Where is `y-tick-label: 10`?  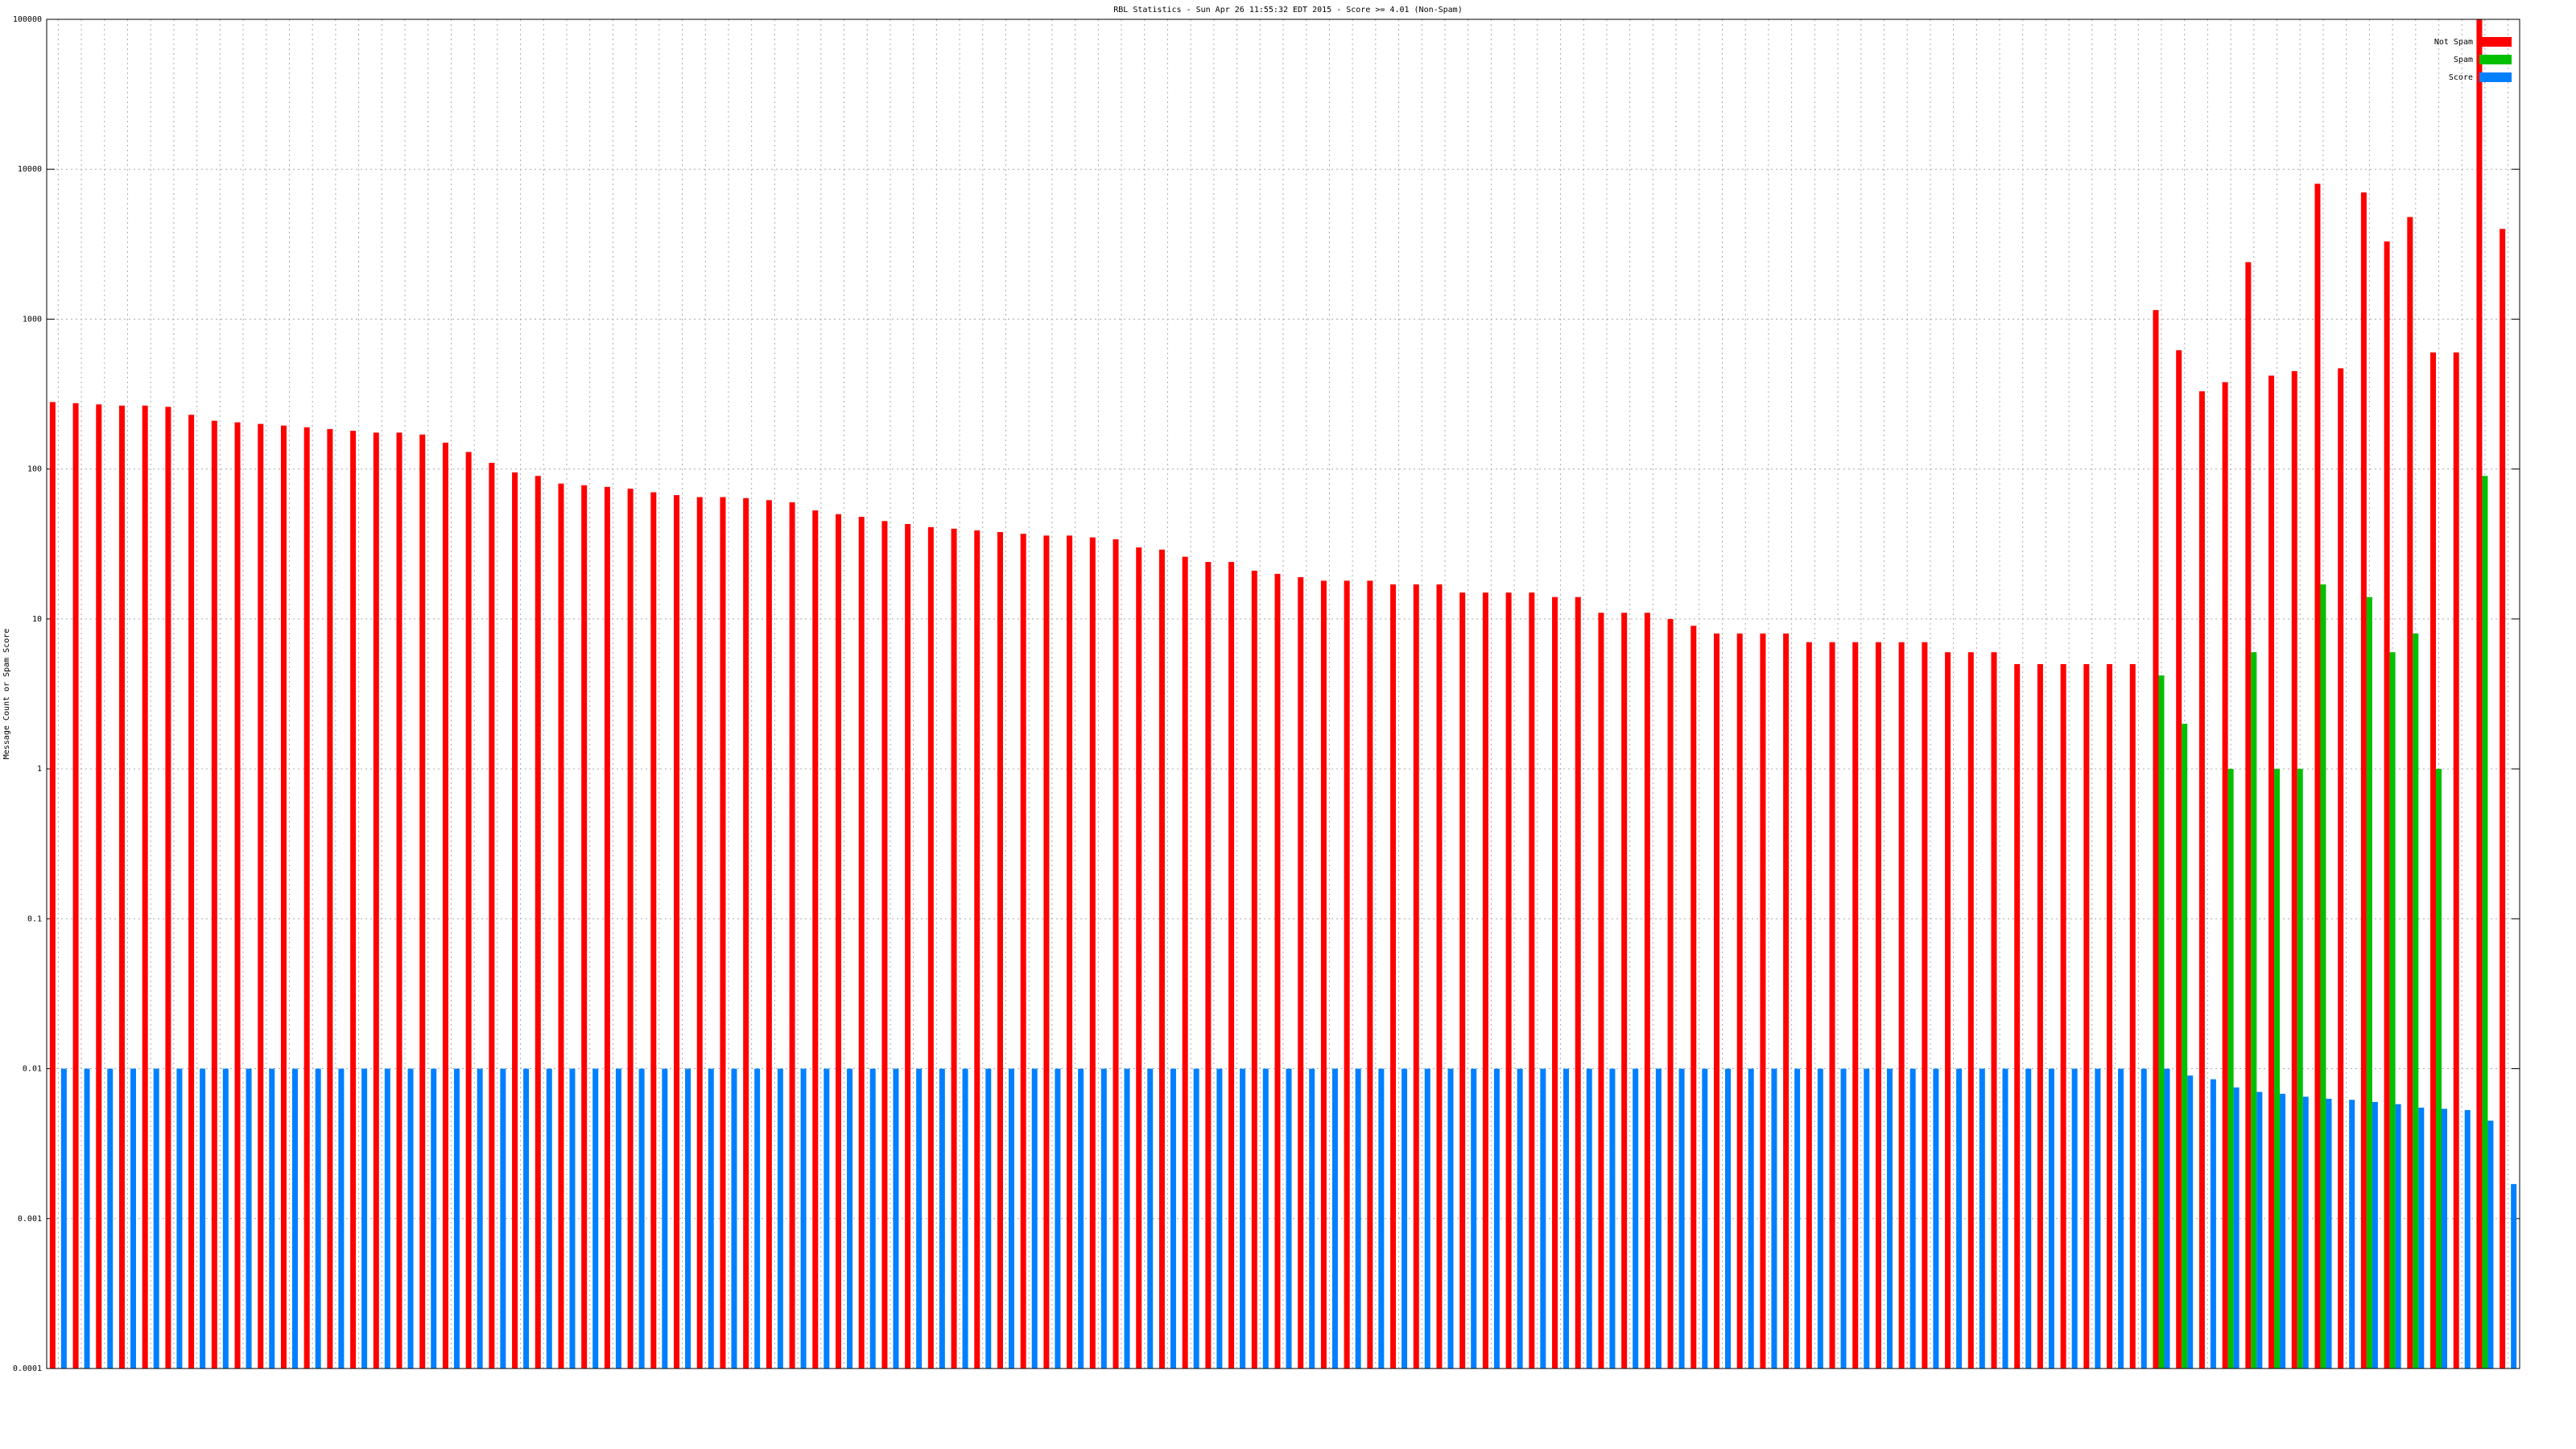 y-tick-label: 10 is located at coordinates (37, 619).